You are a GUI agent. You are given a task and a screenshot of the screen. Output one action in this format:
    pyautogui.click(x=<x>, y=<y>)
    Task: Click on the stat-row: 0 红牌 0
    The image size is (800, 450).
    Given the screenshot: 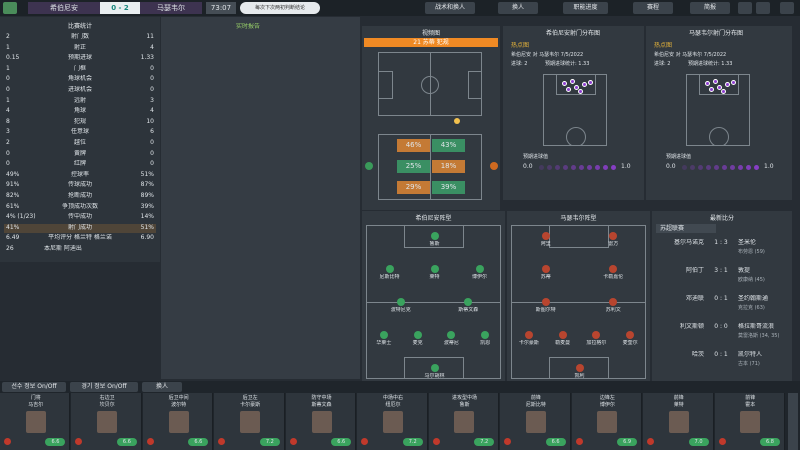 What is the action you would take?
    pyautogui.click(x=80, y=164)
    